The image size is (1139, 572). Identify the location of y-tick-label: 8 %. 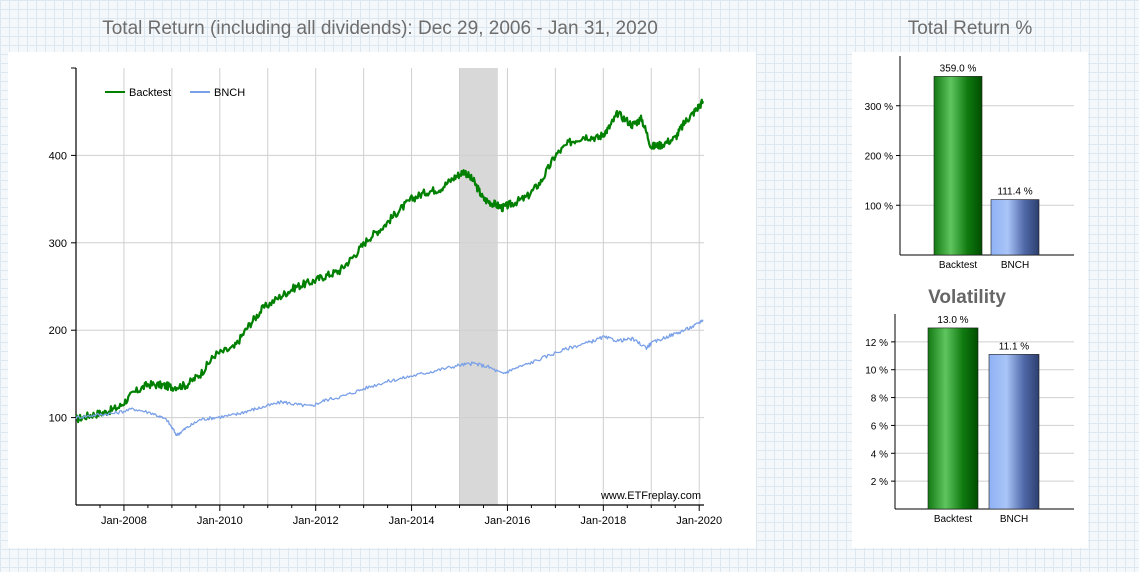
(879, 399).